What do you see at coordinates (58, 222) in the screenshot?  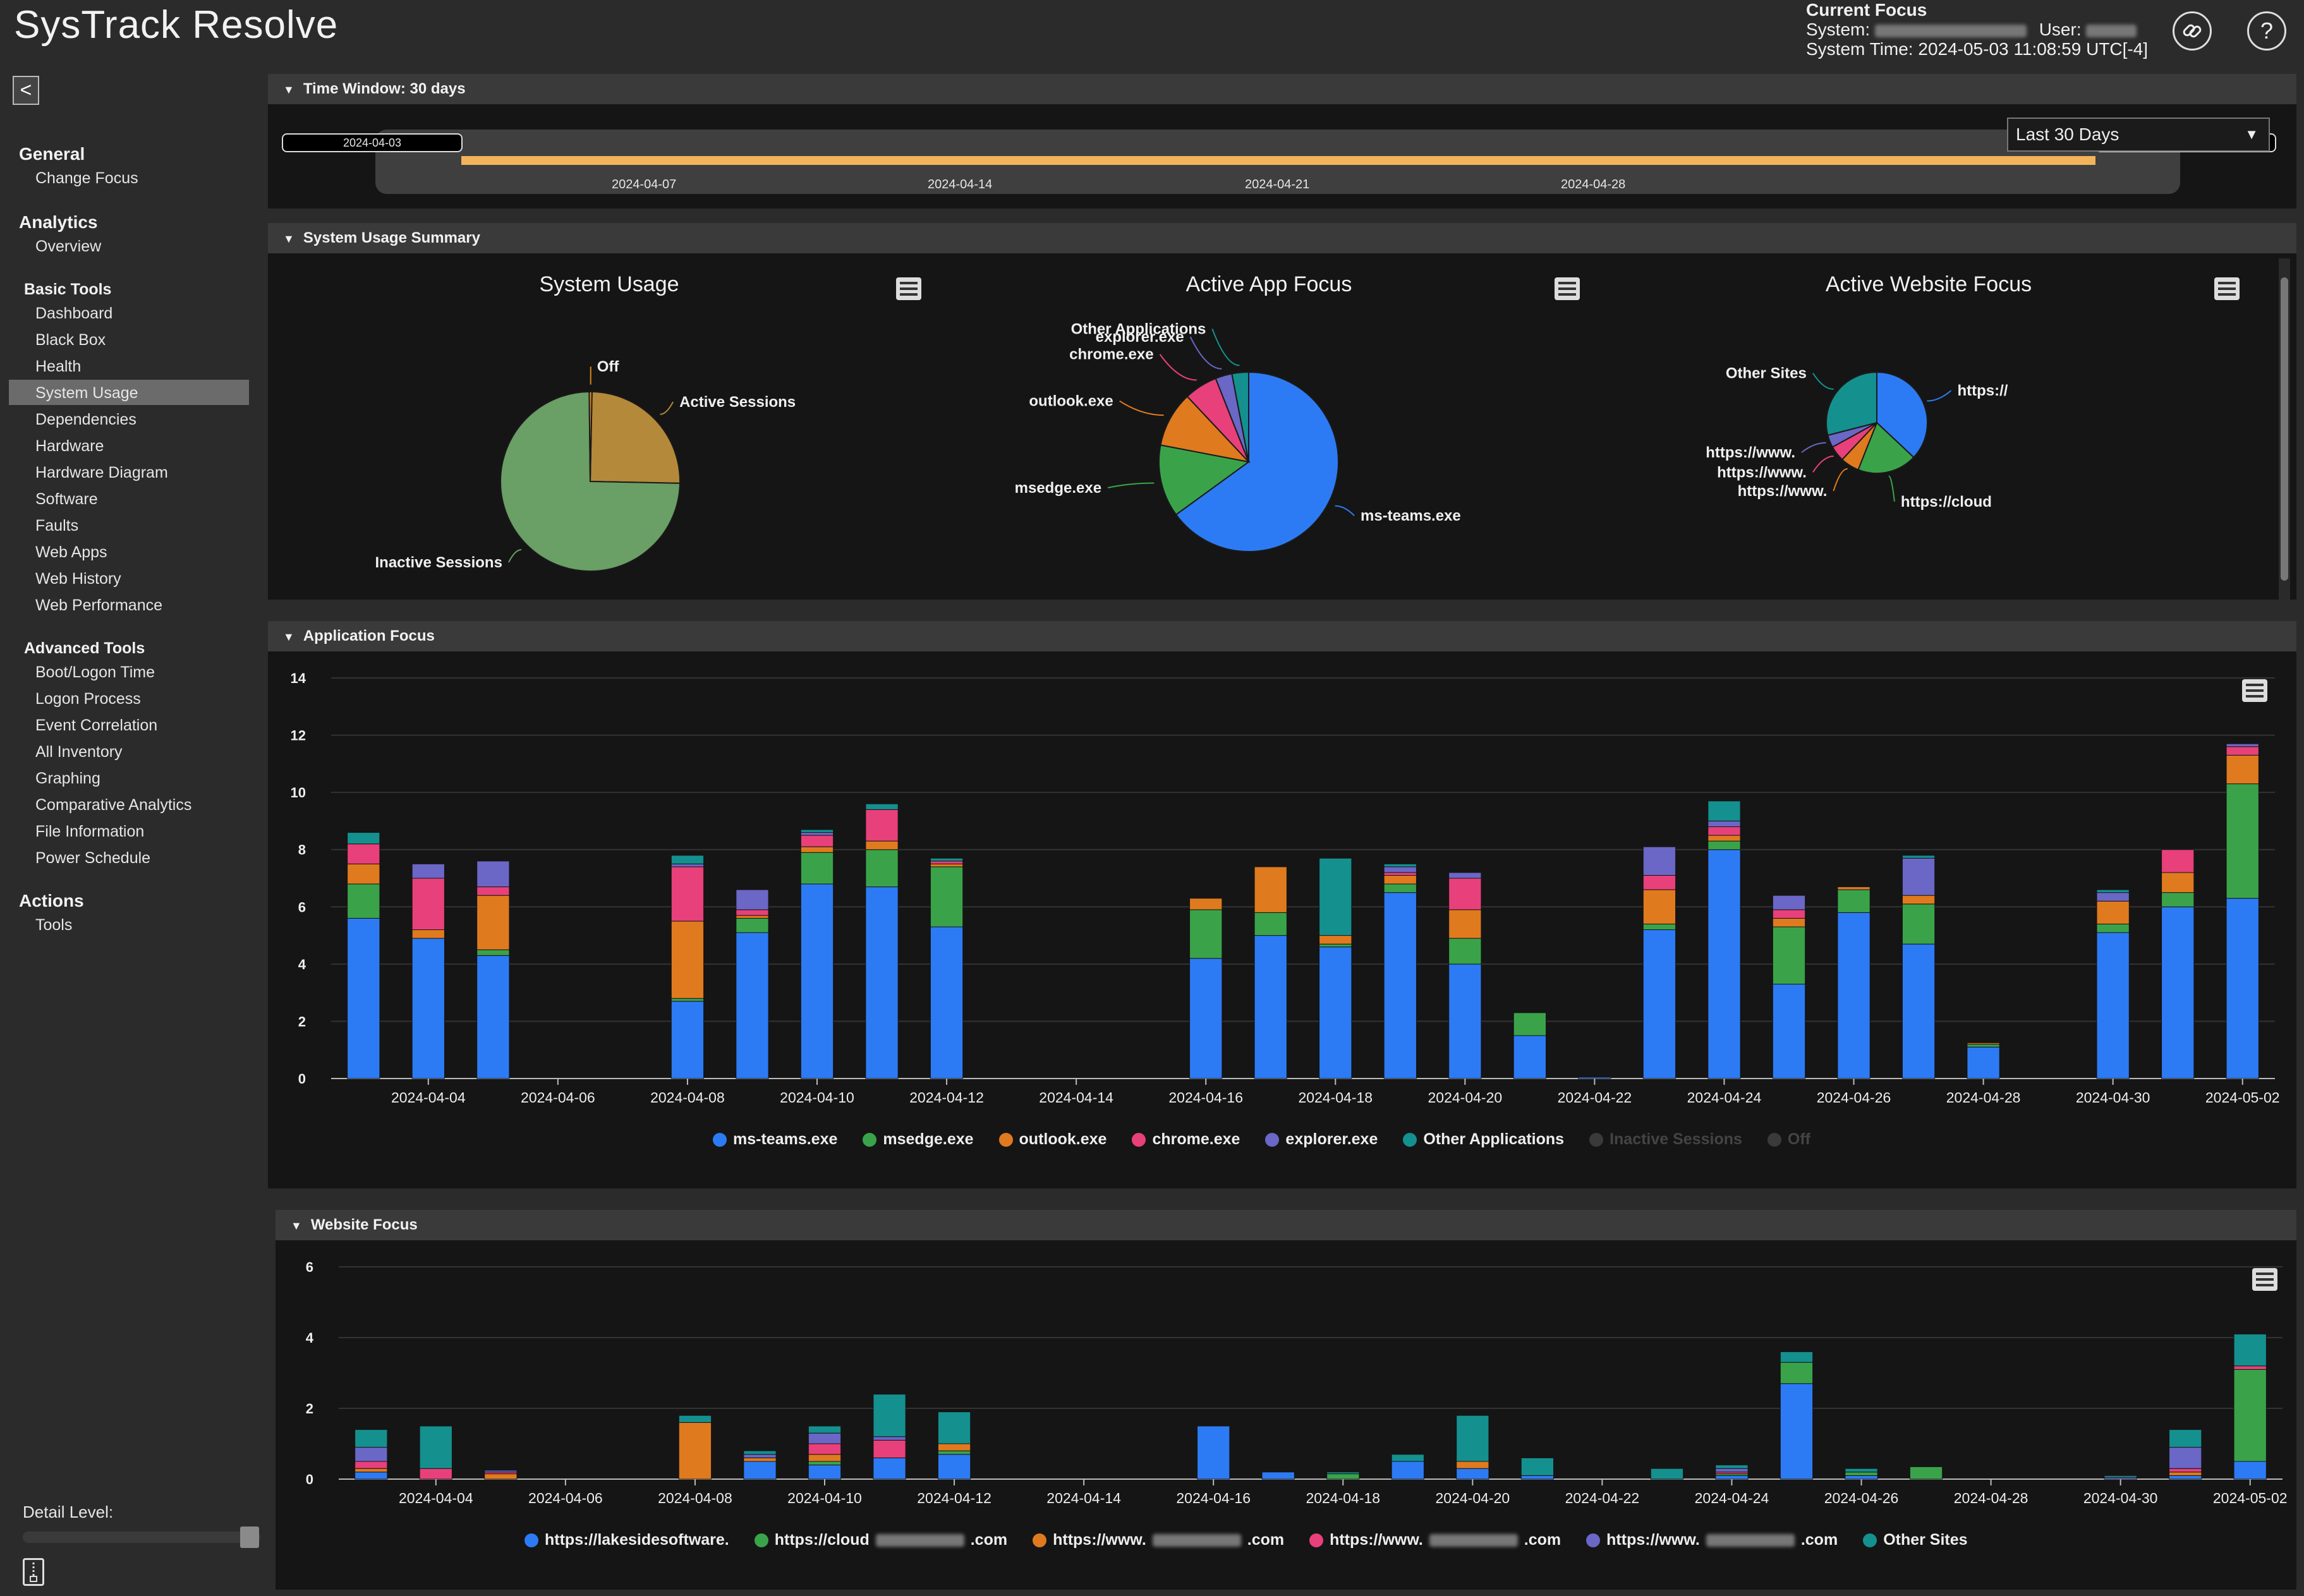 I see `sidebar-heading-analytics: Analytics` at bounding box center [58, 222].